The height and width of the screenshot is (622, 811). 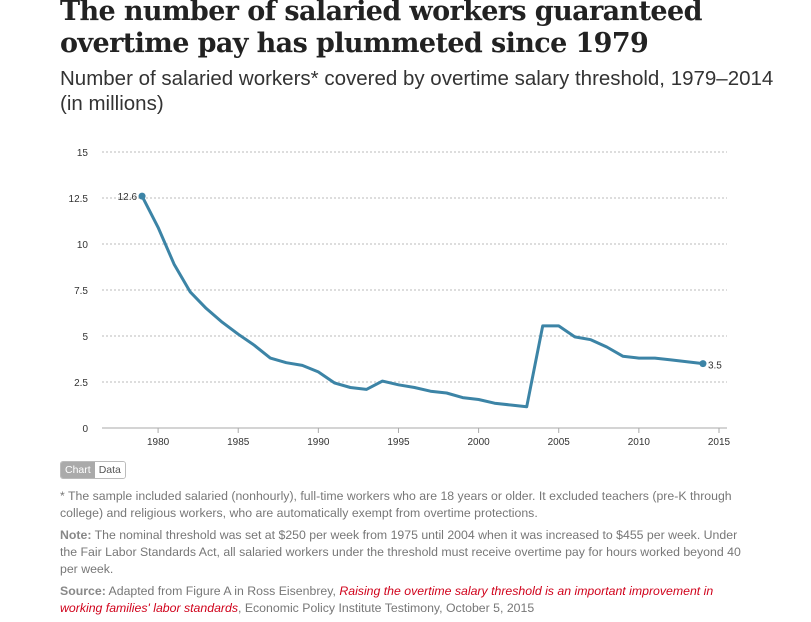 I want to click on x-tick-label: 1985, so click(x=238, y=442).